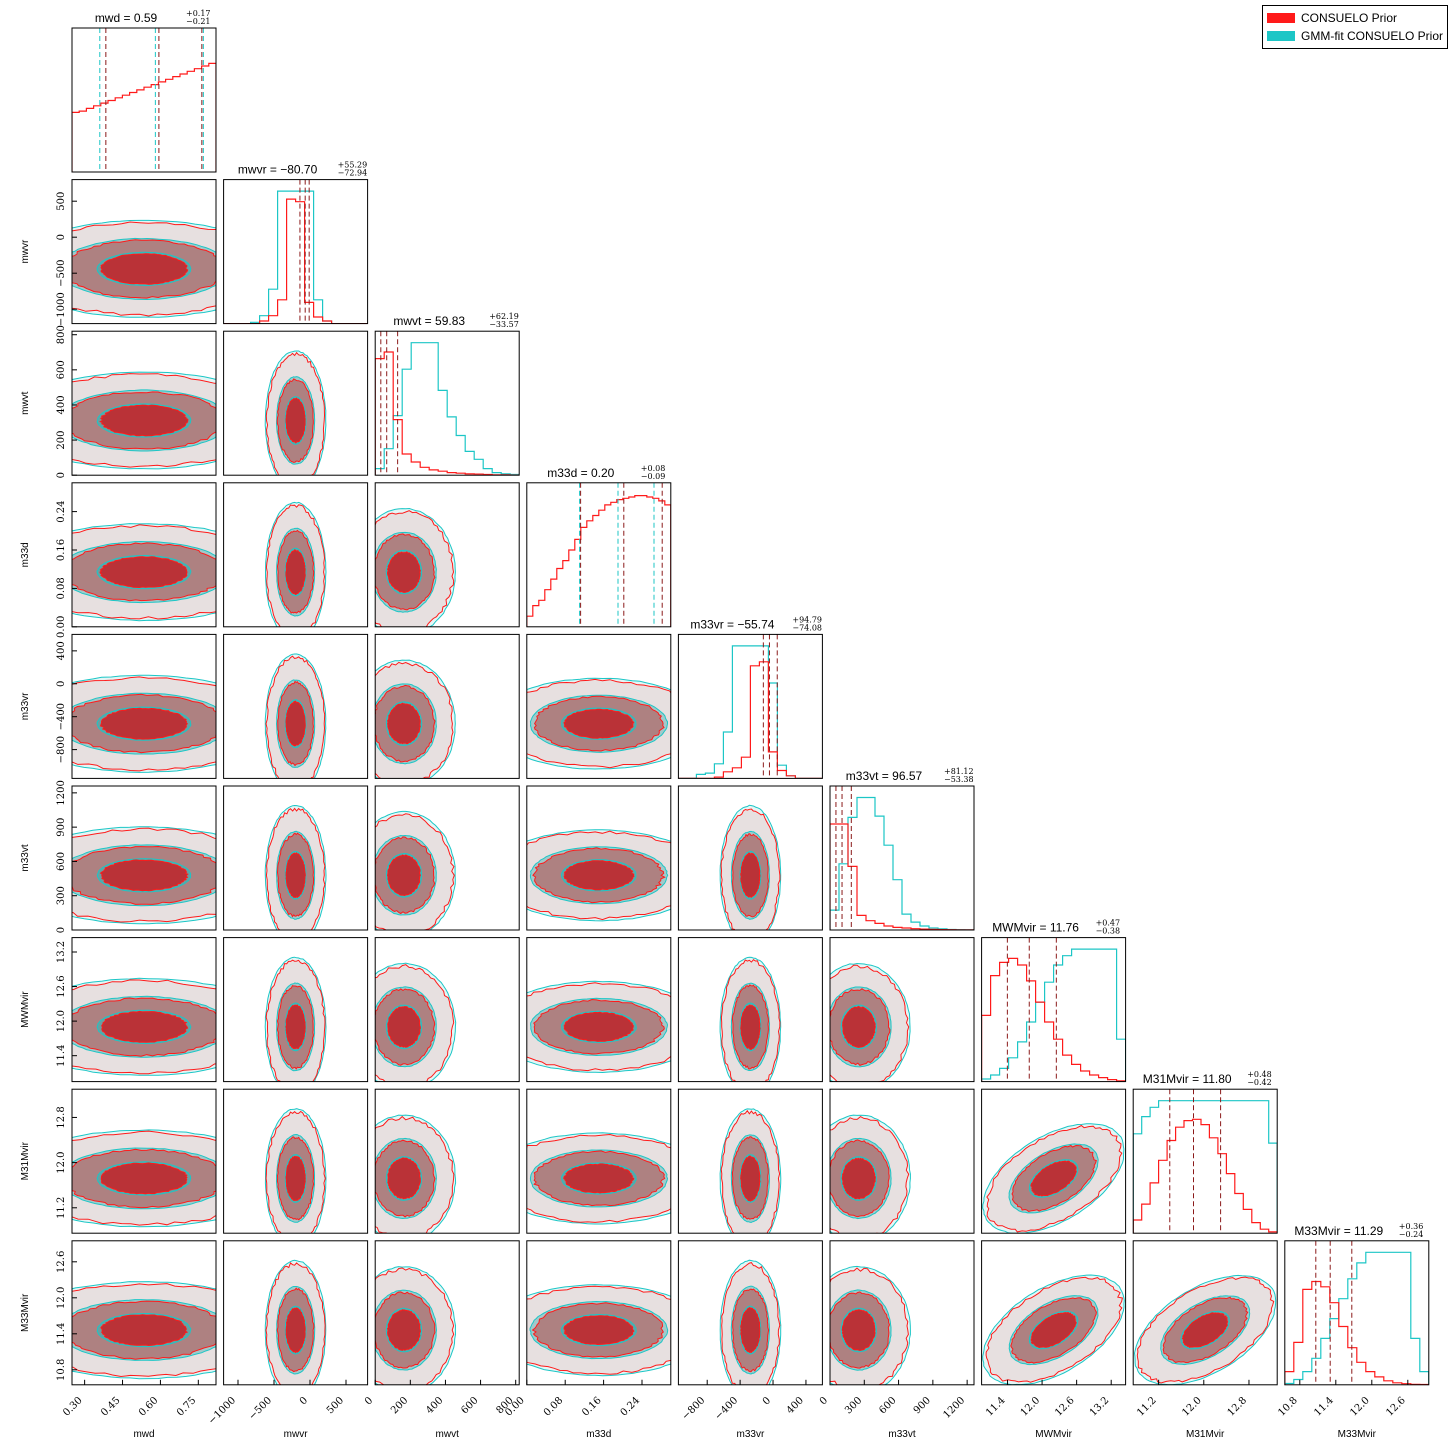 This screenshot has height=1454, width=1454. Describe the element at coordinates (469, 1405) in the screenshot. I see `x-tick-label: 600` at that location.